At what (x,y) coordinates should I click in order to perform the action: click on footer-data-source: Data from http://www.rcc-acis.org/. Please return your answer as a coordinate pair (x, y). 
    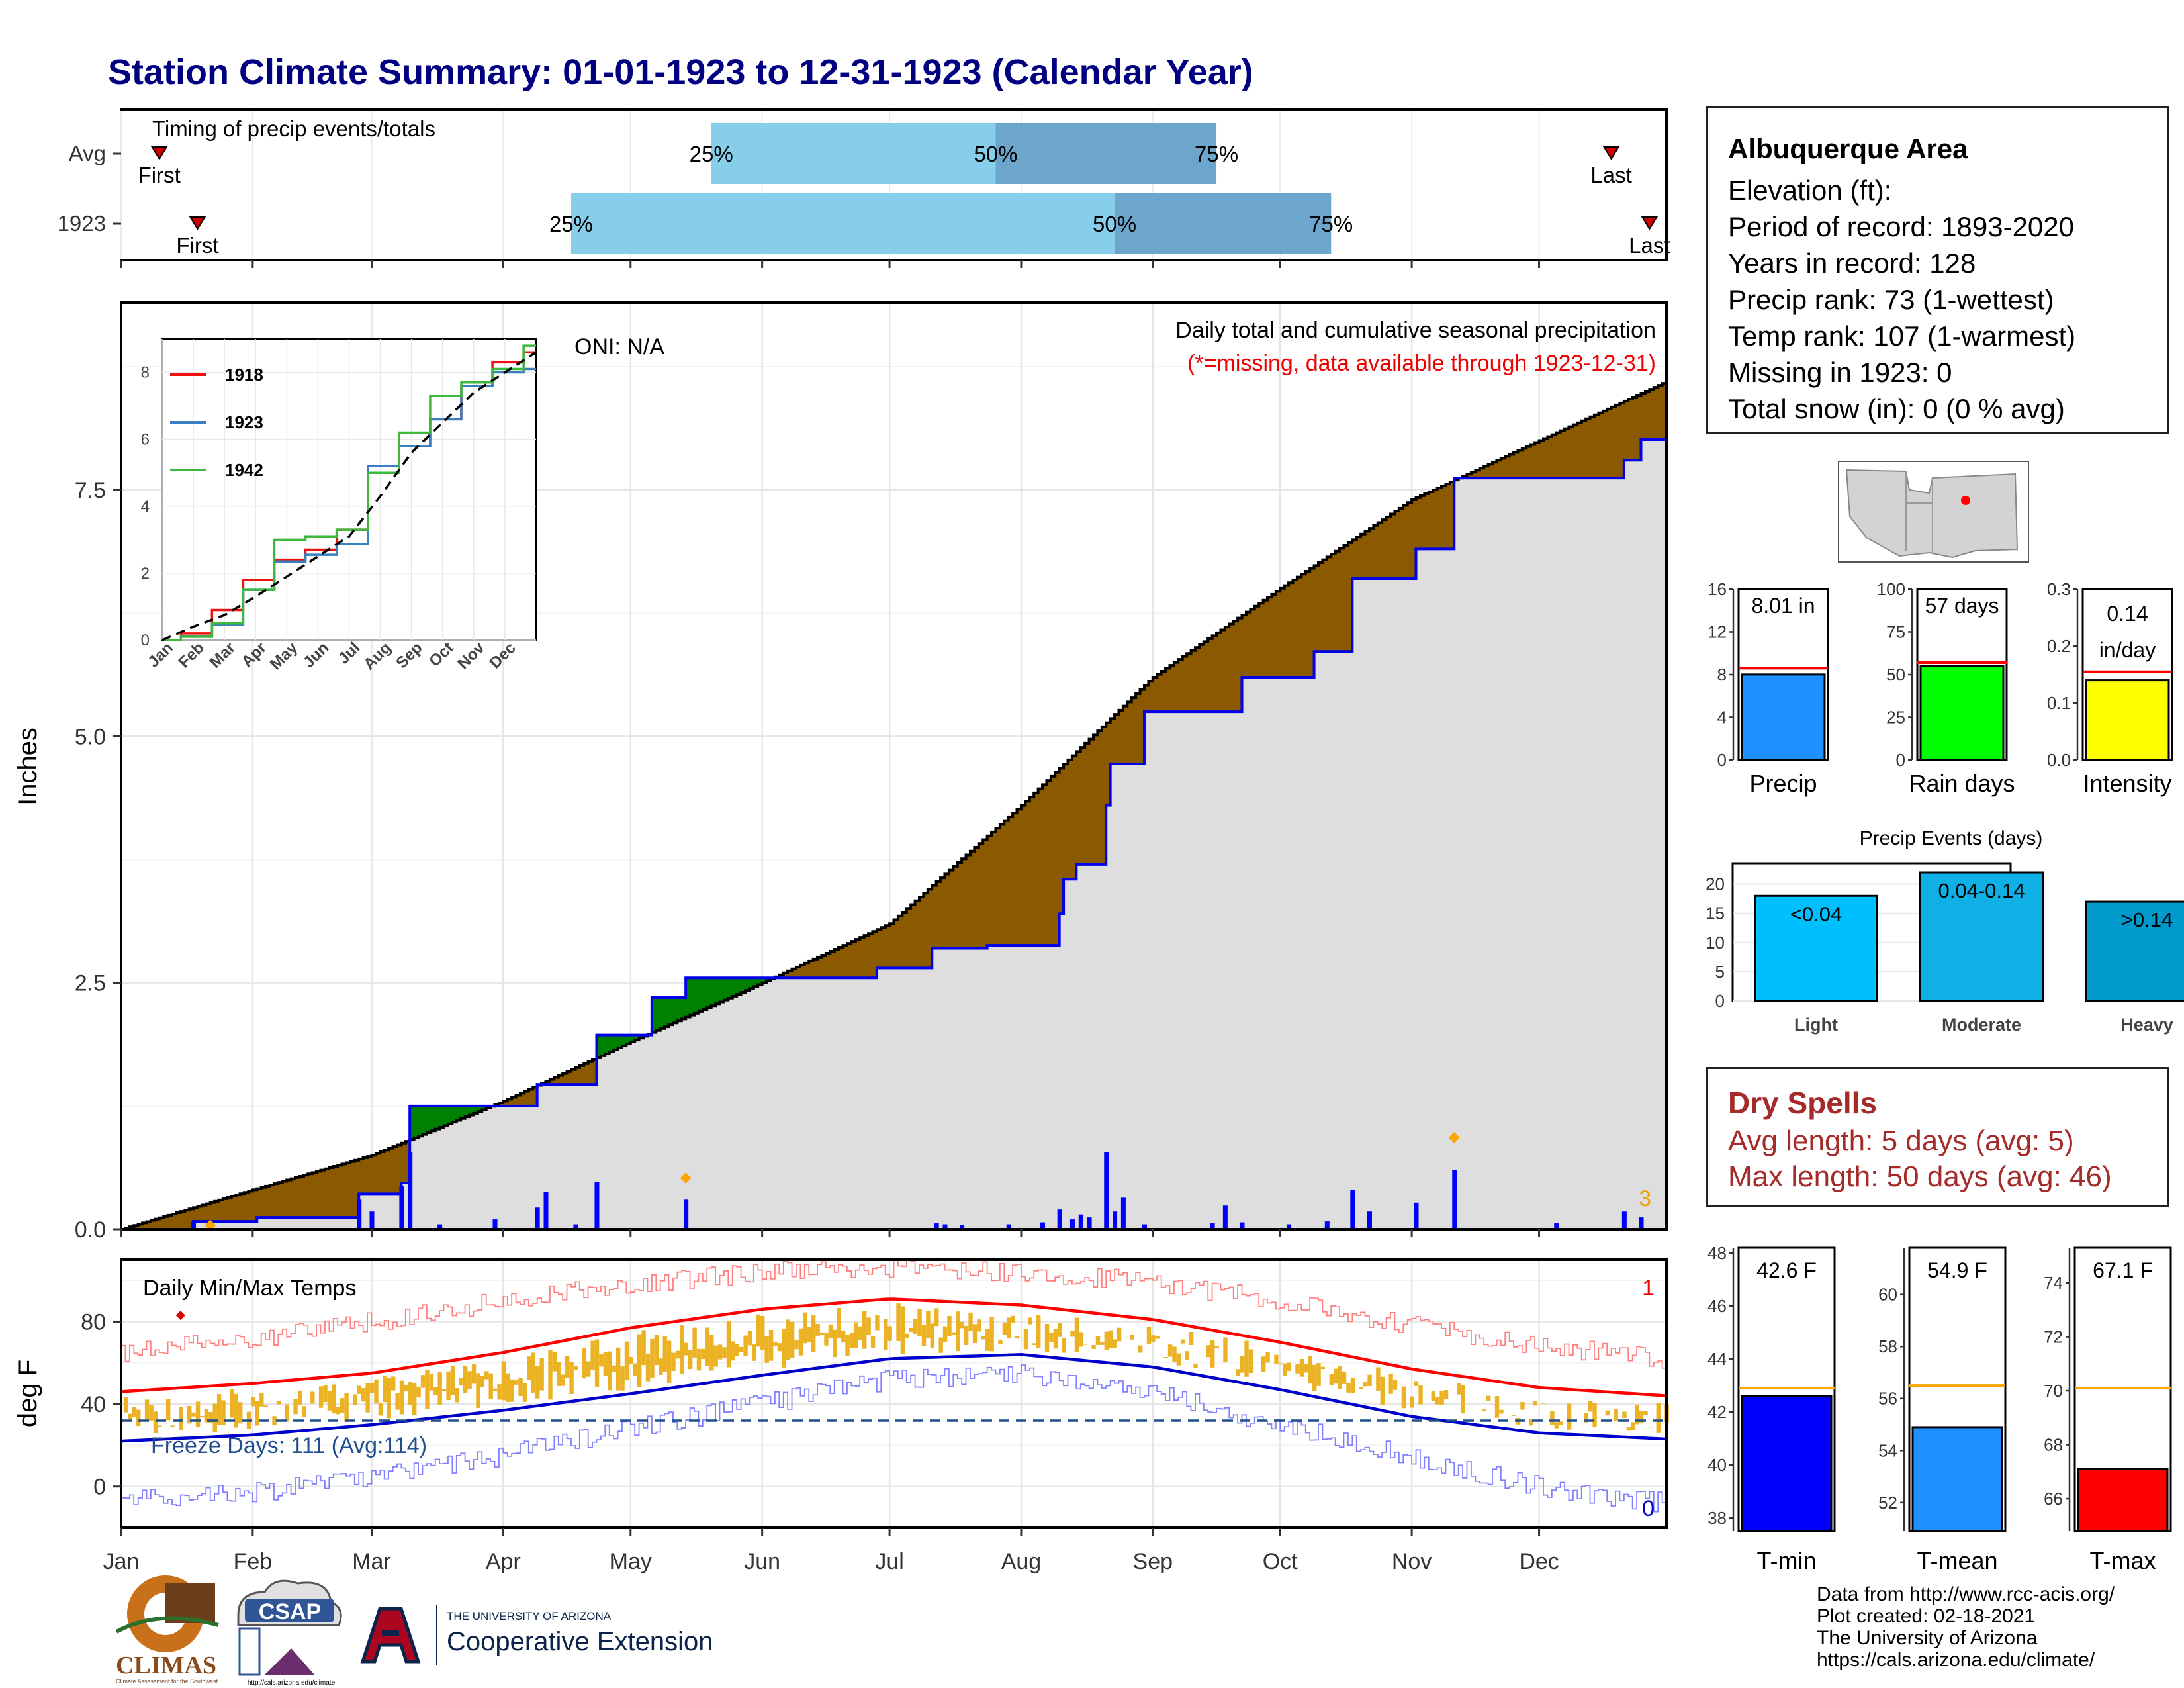
    Looking at the image, I should click on (1966, 1594).